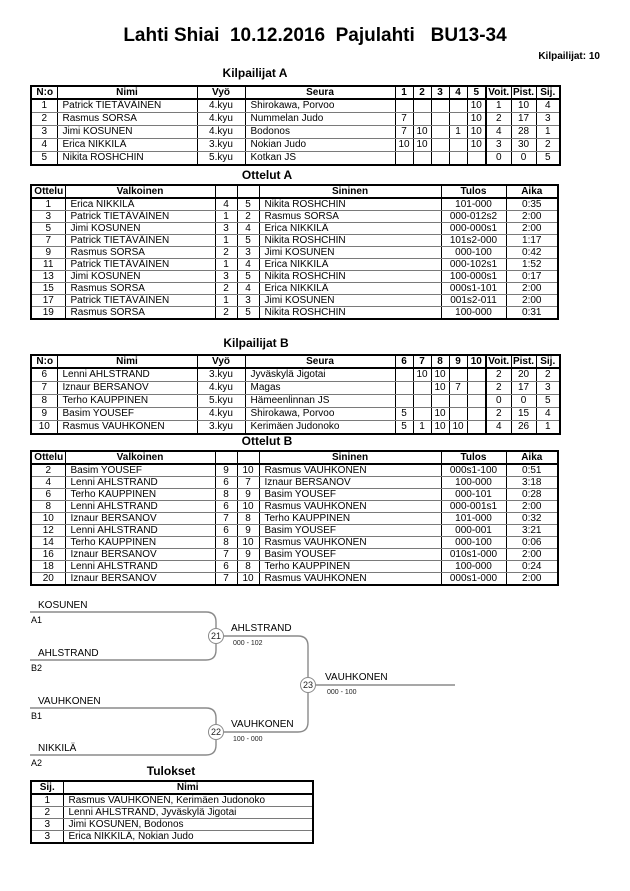  I want to click on competitor-place: 5, so click(548, 158).